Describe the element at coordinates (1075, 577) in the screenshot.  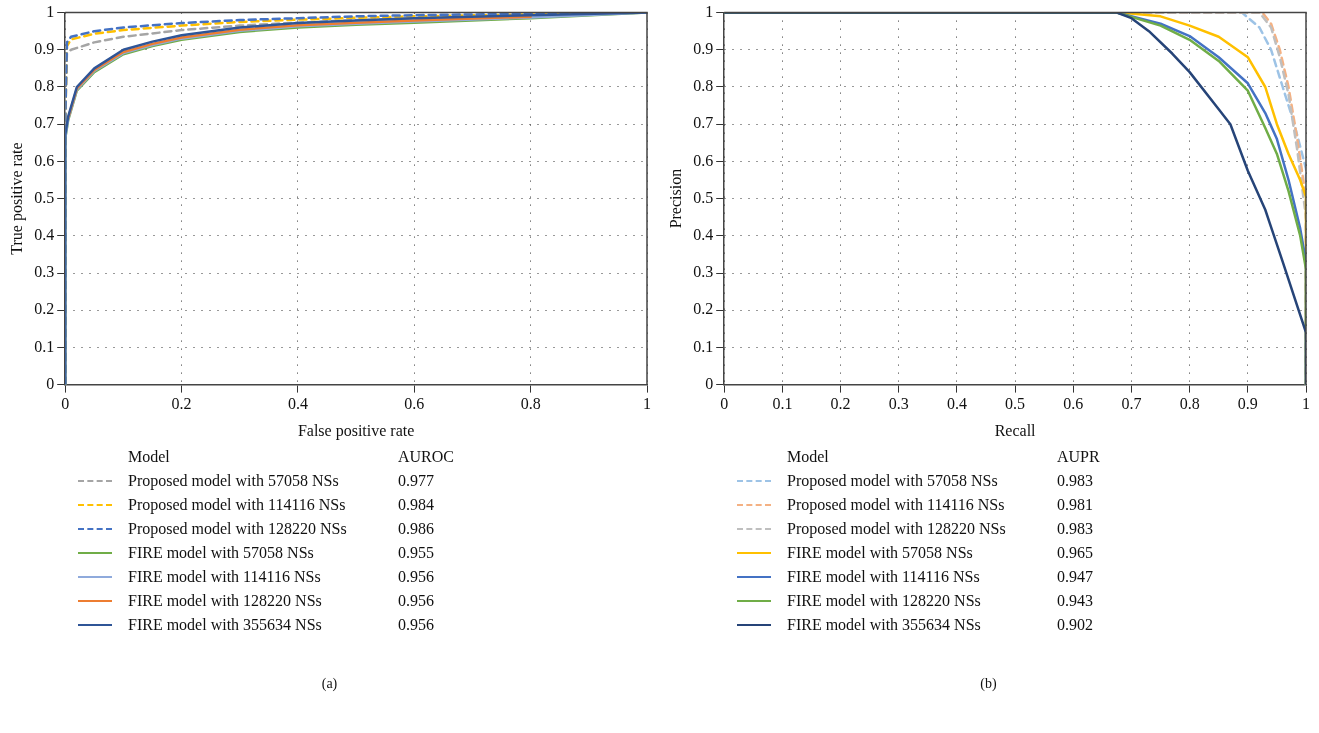
I see `text: 0.947` at that location.